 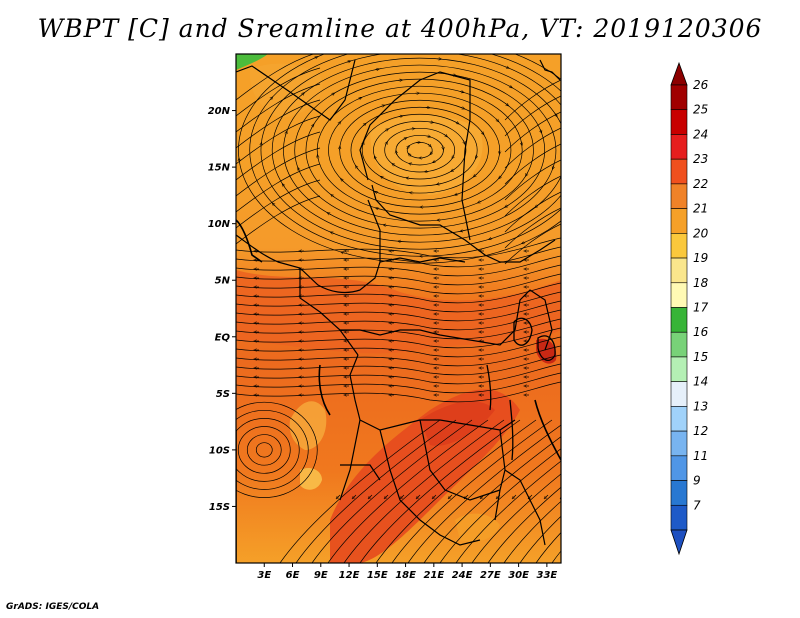 What do you see at coordinates (222, 309) in the screenshot?
I see `latitude-axis: 20N 15N 10N 5N EQ 5S 10S 15S` at bounding box center [222, 309].